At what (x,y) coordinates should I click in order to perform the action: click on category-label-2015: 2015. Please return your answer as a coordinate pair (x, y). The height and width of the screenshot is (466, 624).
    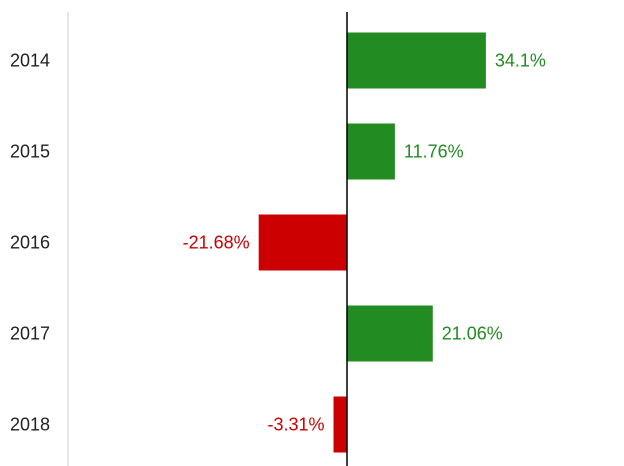
    Looking at the image, I should click on (30, 152).